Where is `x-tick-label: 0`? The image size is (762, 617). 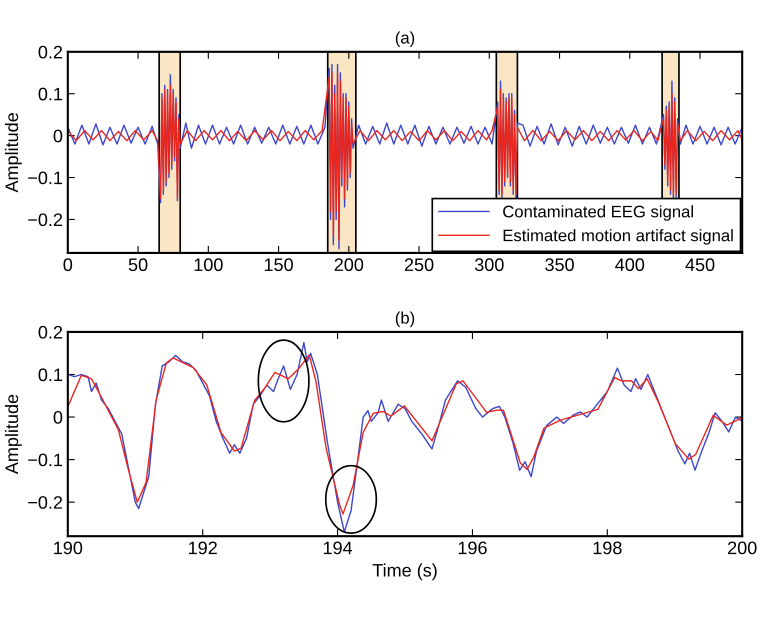
x-tick-label: 0 is located at coordinates (68, 265).